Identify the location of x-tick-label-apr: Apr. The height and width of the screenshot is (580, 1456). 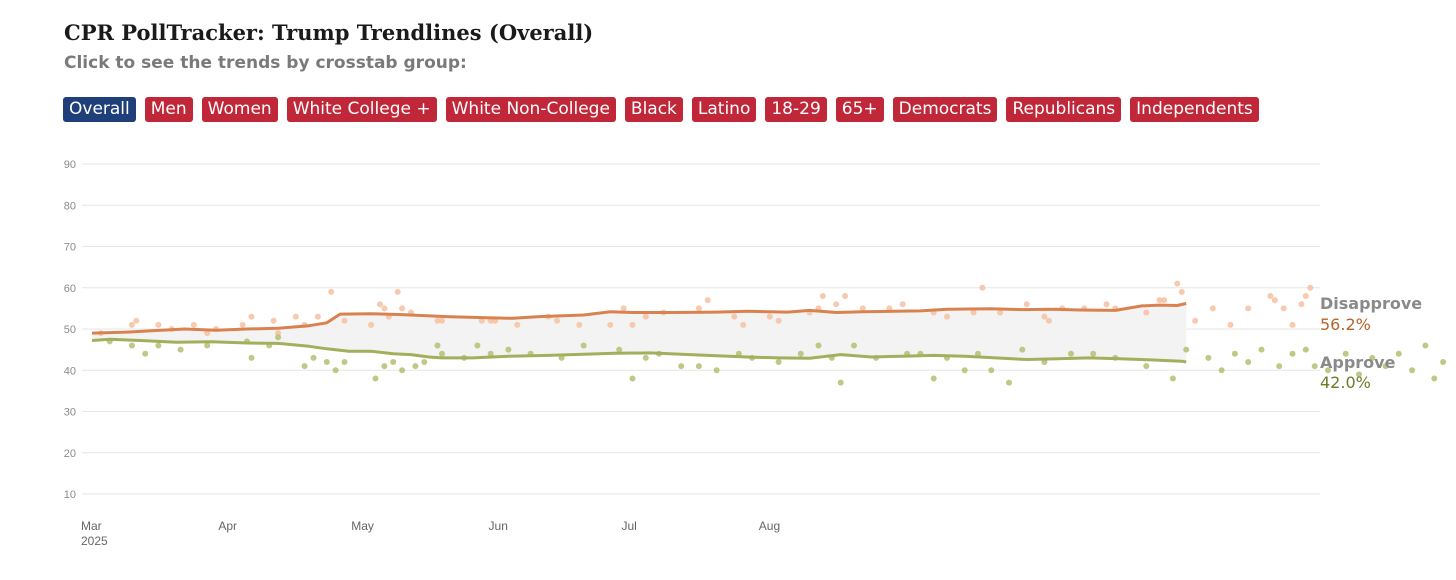
(227, 526).